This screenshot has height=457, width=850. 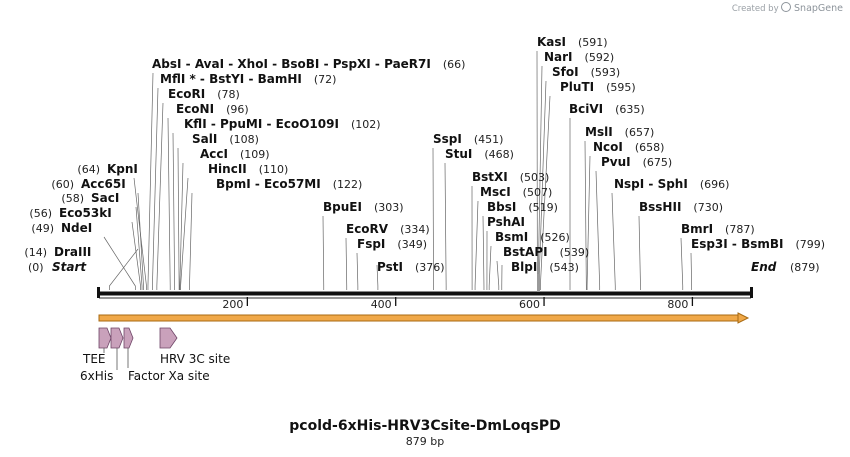 I want to click on plasmid-length: 879 bp, so click(x=425, y=441).